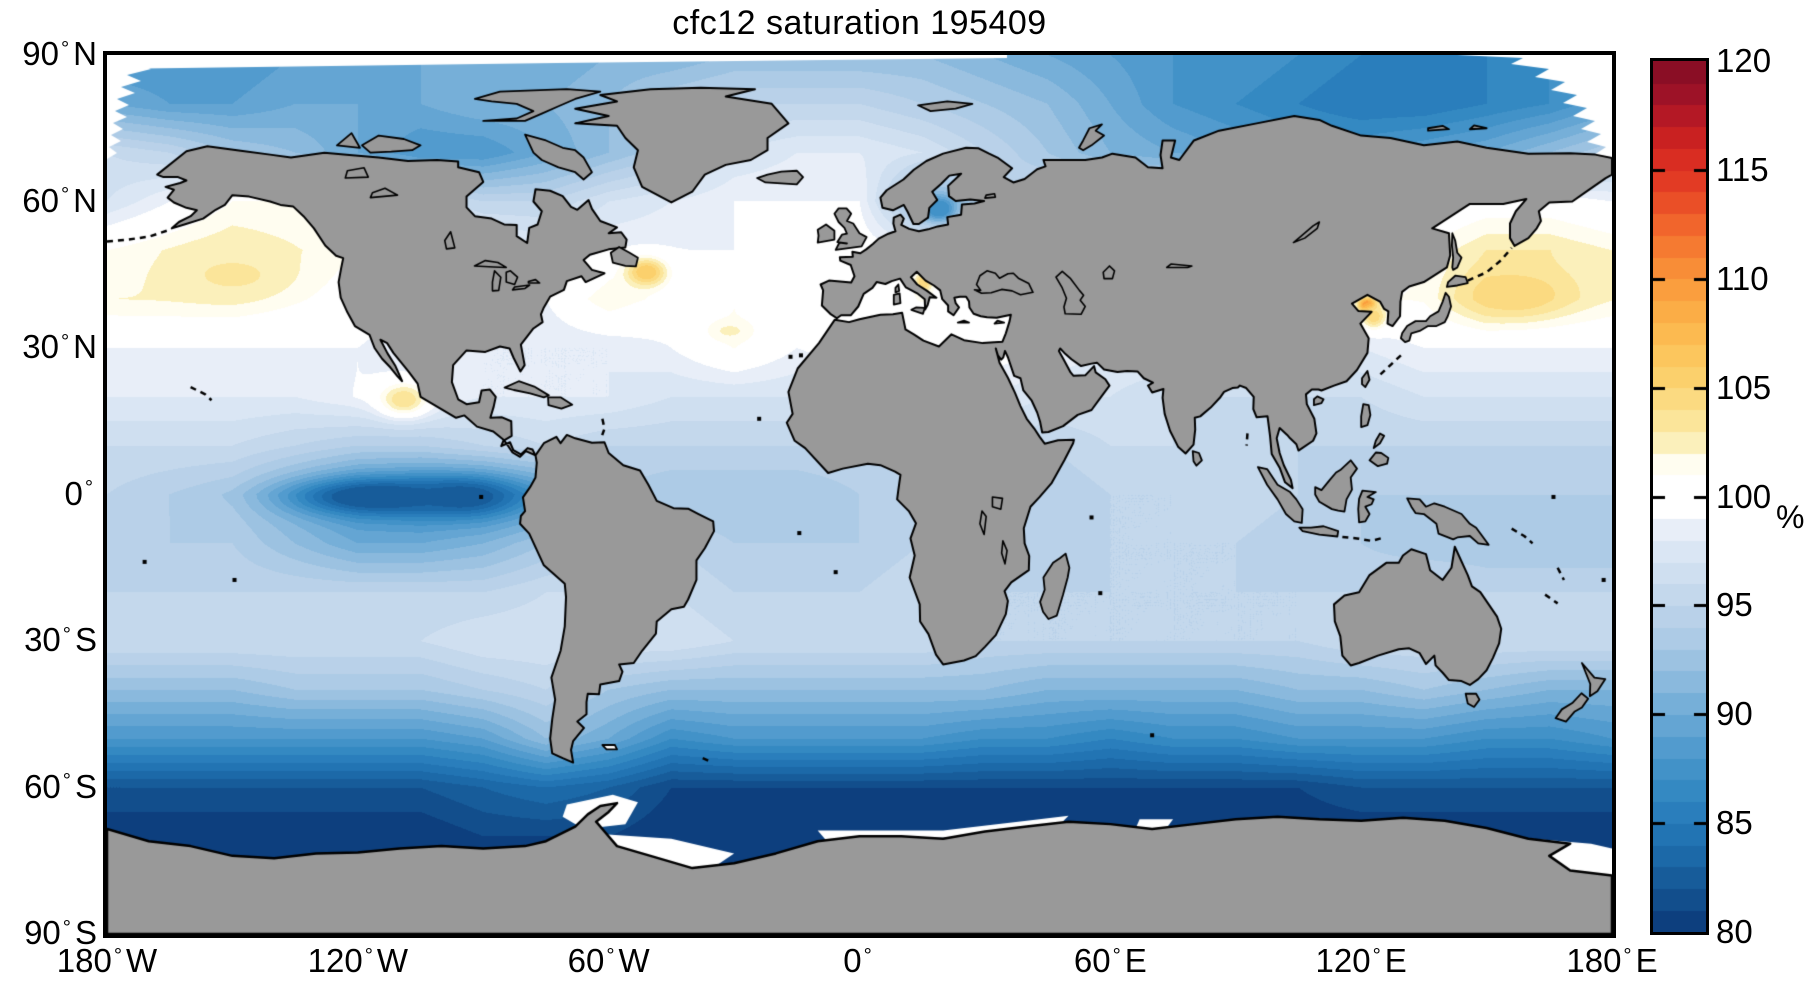  I want to click on colorbar-canvas, so click(1679, 496).